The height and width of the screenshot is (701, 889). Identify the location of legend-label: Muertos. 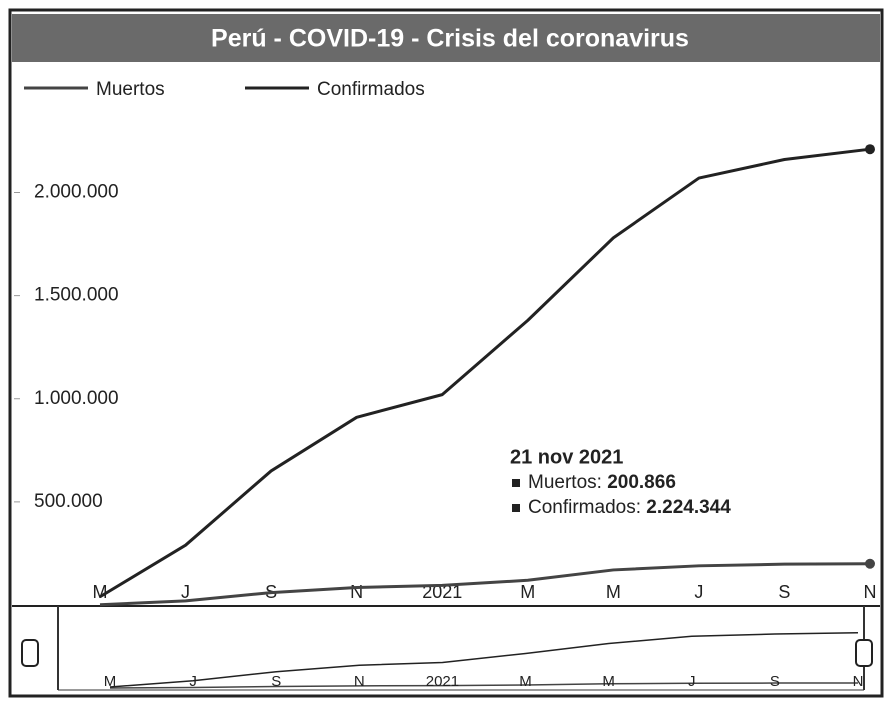
(130, 89).